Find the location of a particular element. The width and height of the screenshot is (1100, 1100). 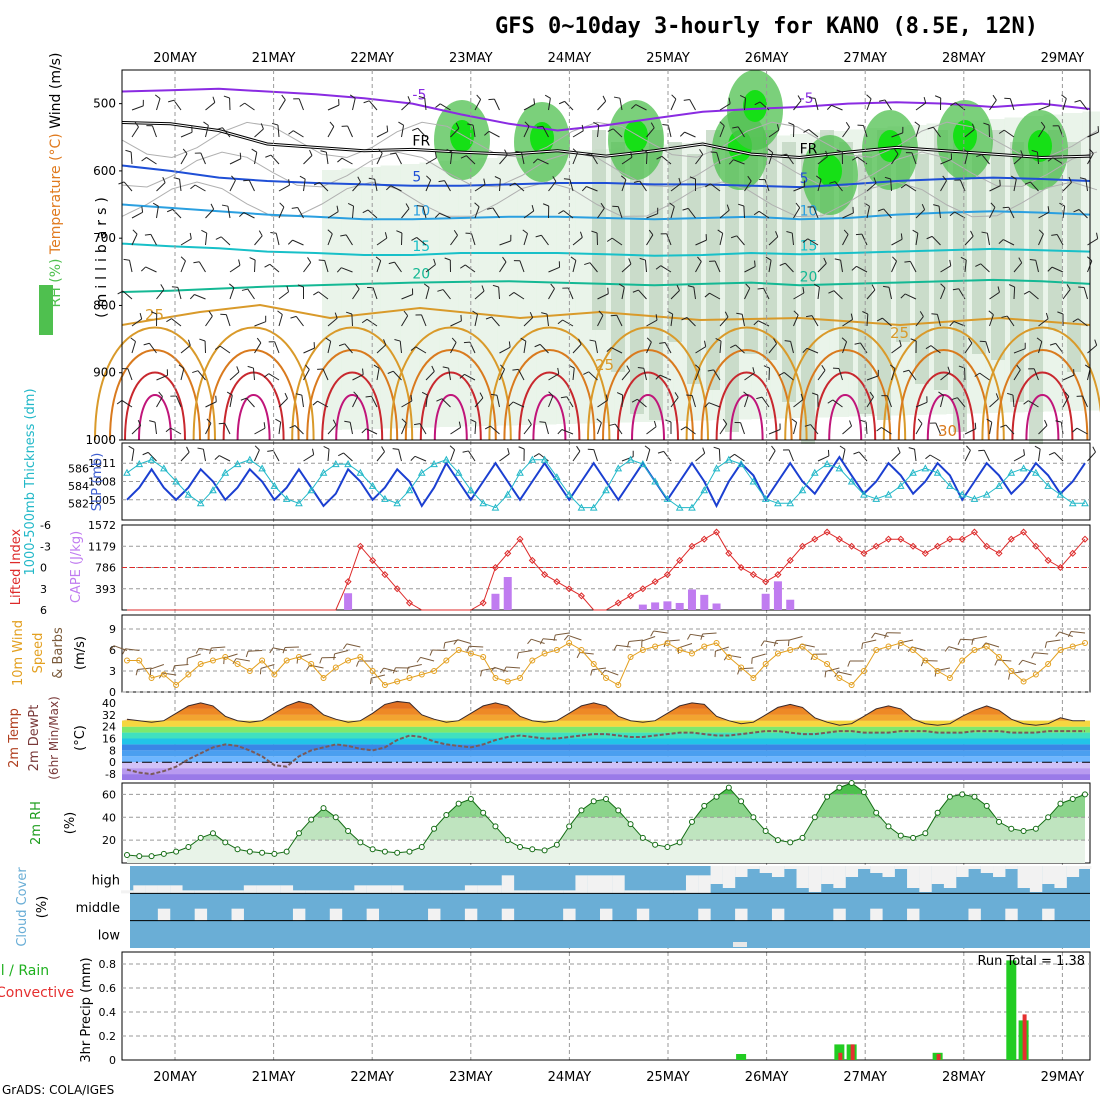

cape-bar is located at coordinates (655, 606).